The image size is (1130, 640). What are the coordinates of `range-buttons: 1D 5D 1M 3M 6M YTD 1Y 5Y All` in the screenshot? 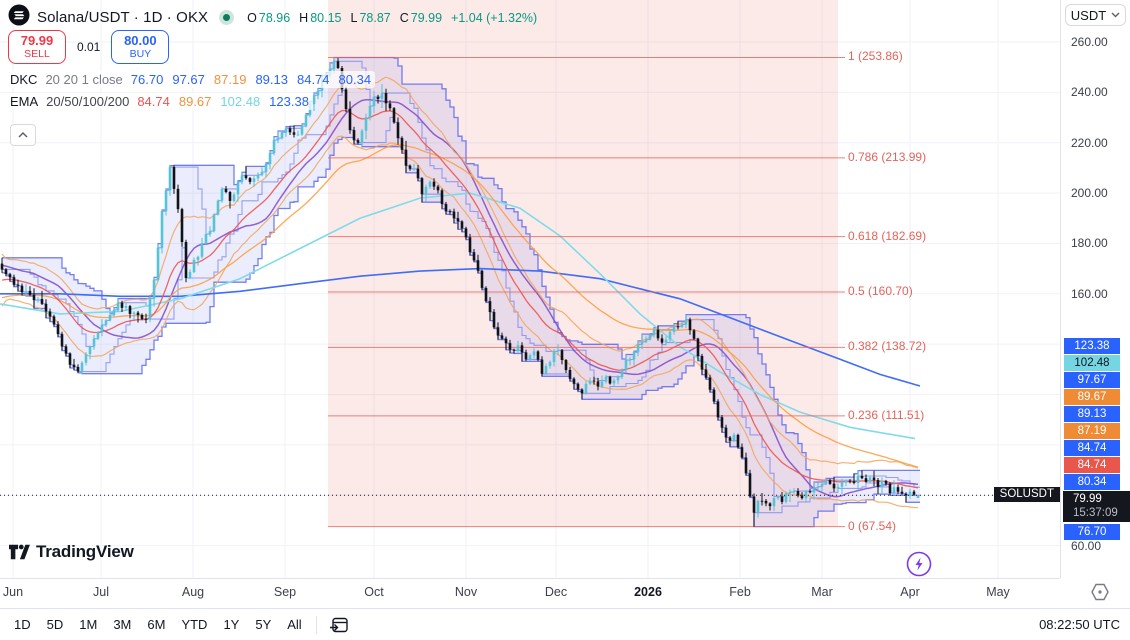 It's located at (158, 624).